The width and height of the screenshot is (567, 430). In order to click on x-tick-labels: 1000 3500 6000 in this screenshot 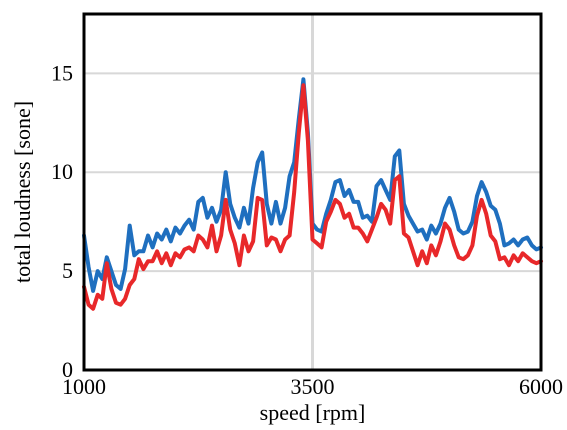, I will do `click(312, 386)`.